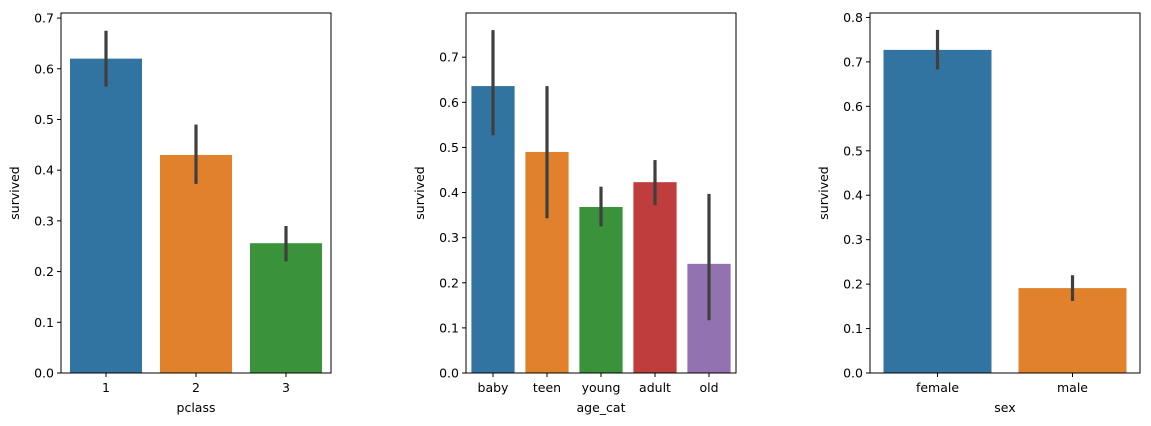 The height and width of the screenshot is (426, 1151). I want to click on bar-female, so click(937, 211).